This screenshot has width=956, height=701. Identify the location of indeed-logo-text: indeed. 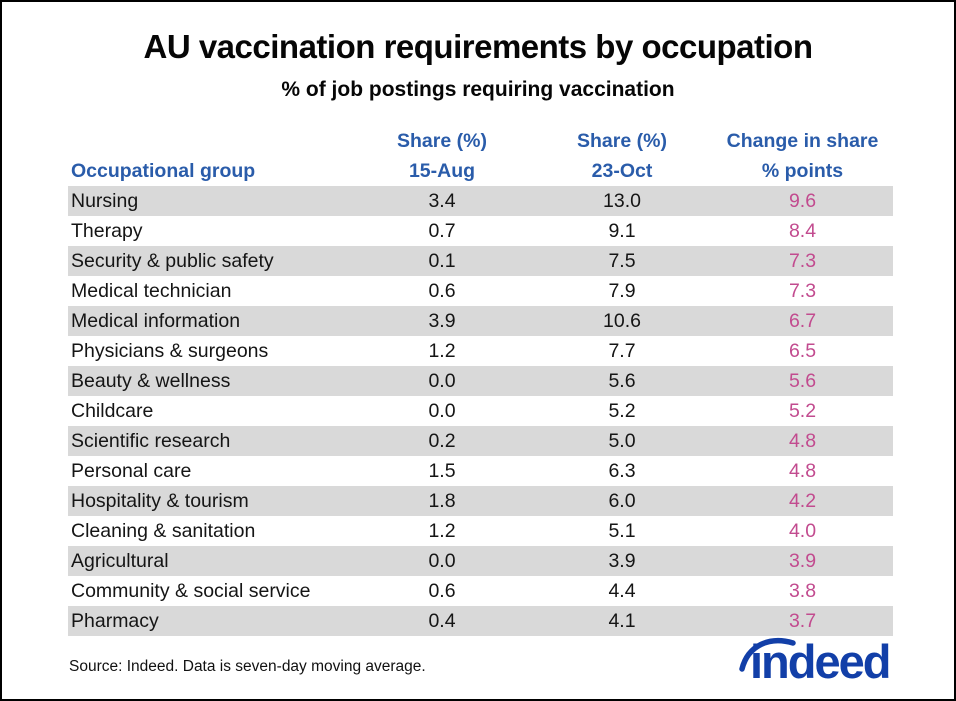
(820, 661).